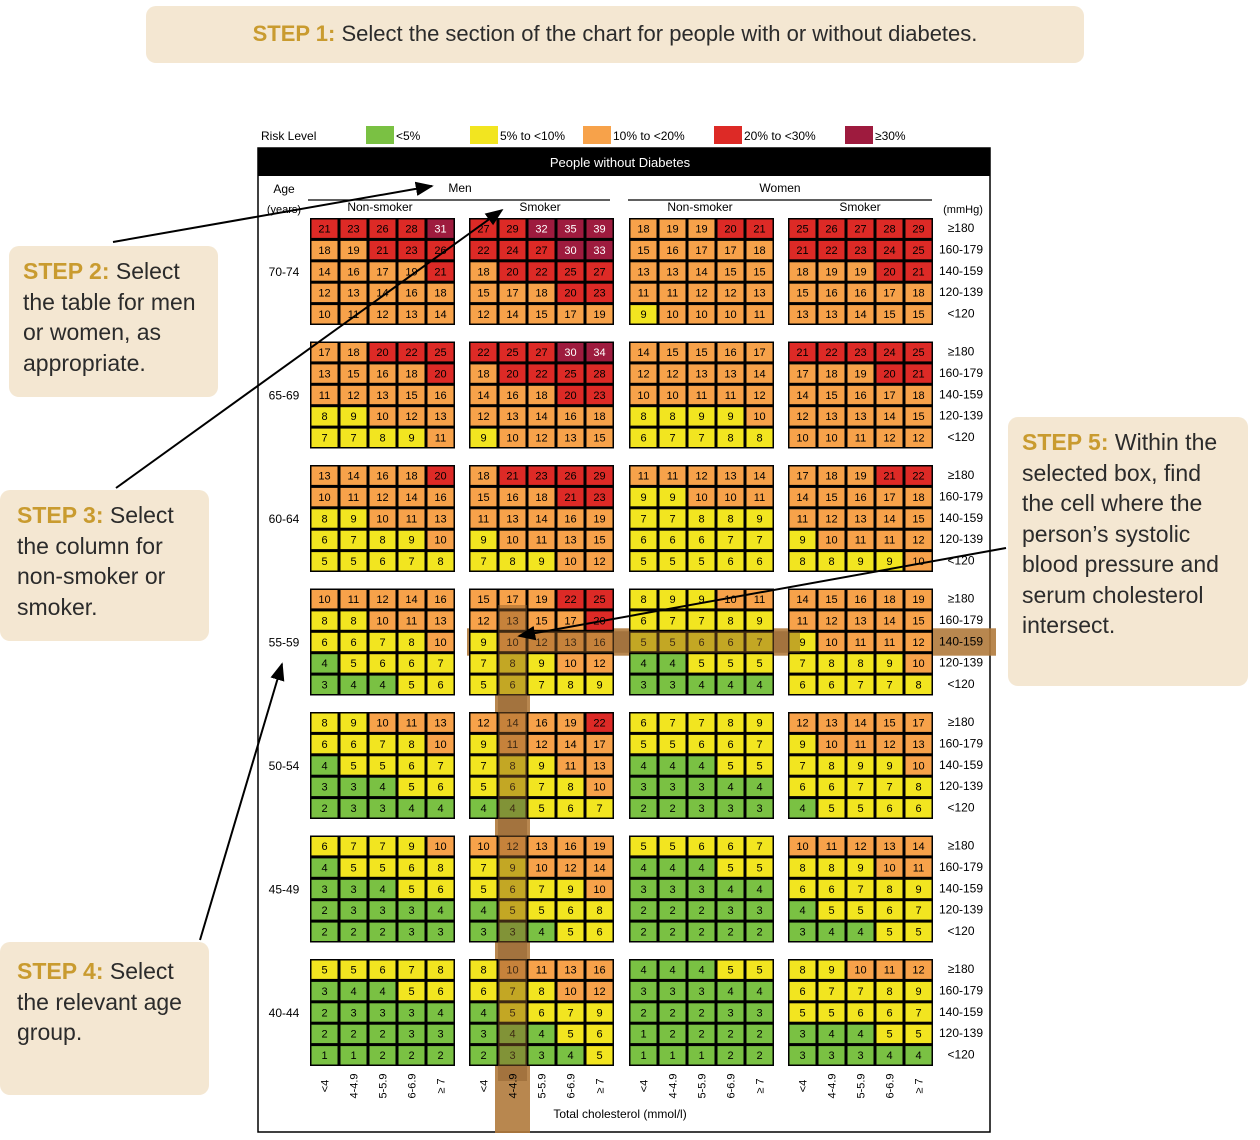  I want to click on risk-table: 8 9 10 11 136 6 7 8 104 5 5 6 73 3 4 5 62 3 3 4 4, so click(382, 765).